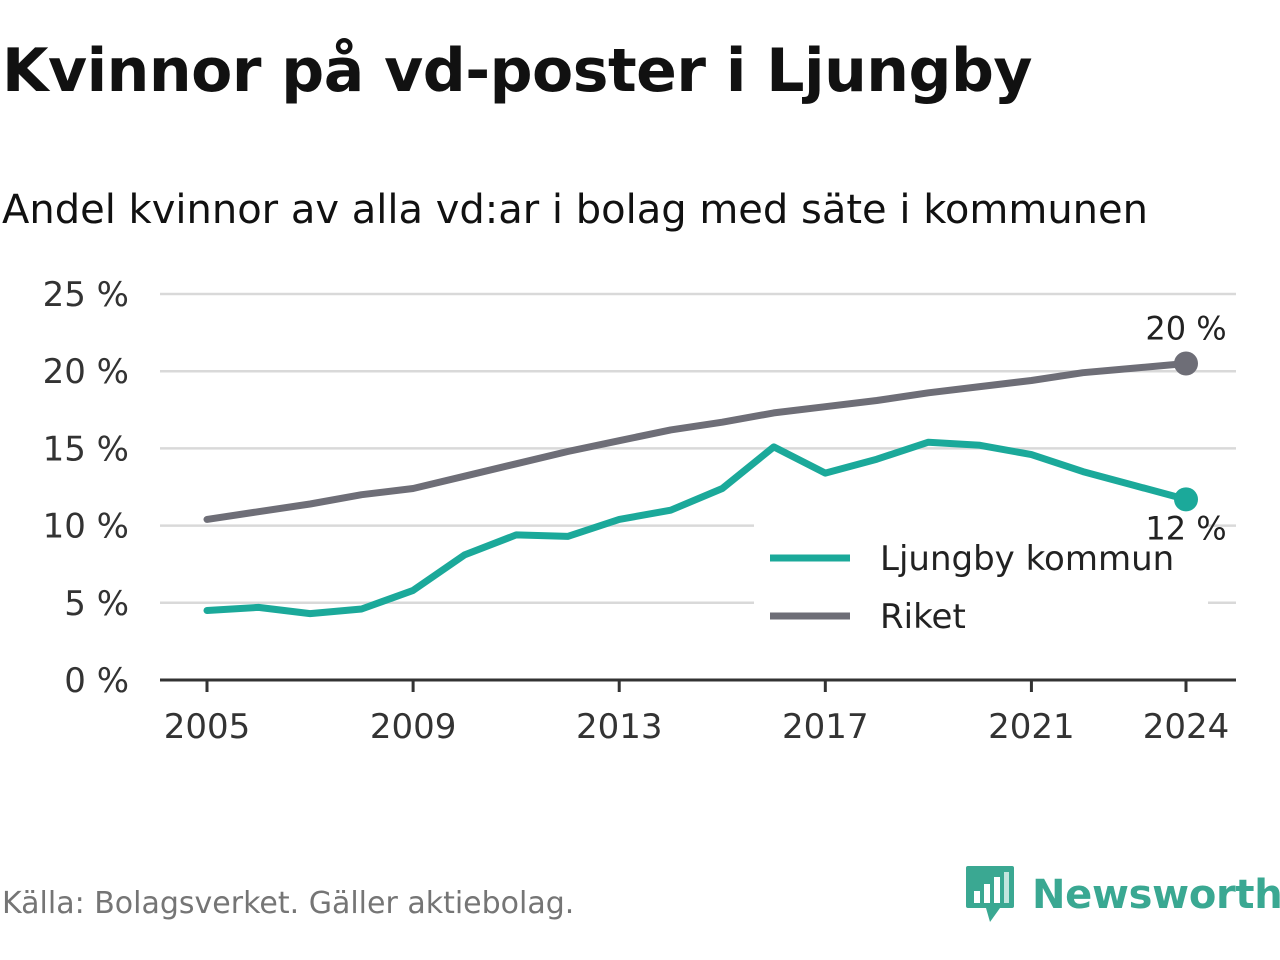 The image size is (1280, 960). What do you see at coordinates (86, 295) in the screenshot?
I see `y-tick-label: 25 %` at bounding box center [86, 295].